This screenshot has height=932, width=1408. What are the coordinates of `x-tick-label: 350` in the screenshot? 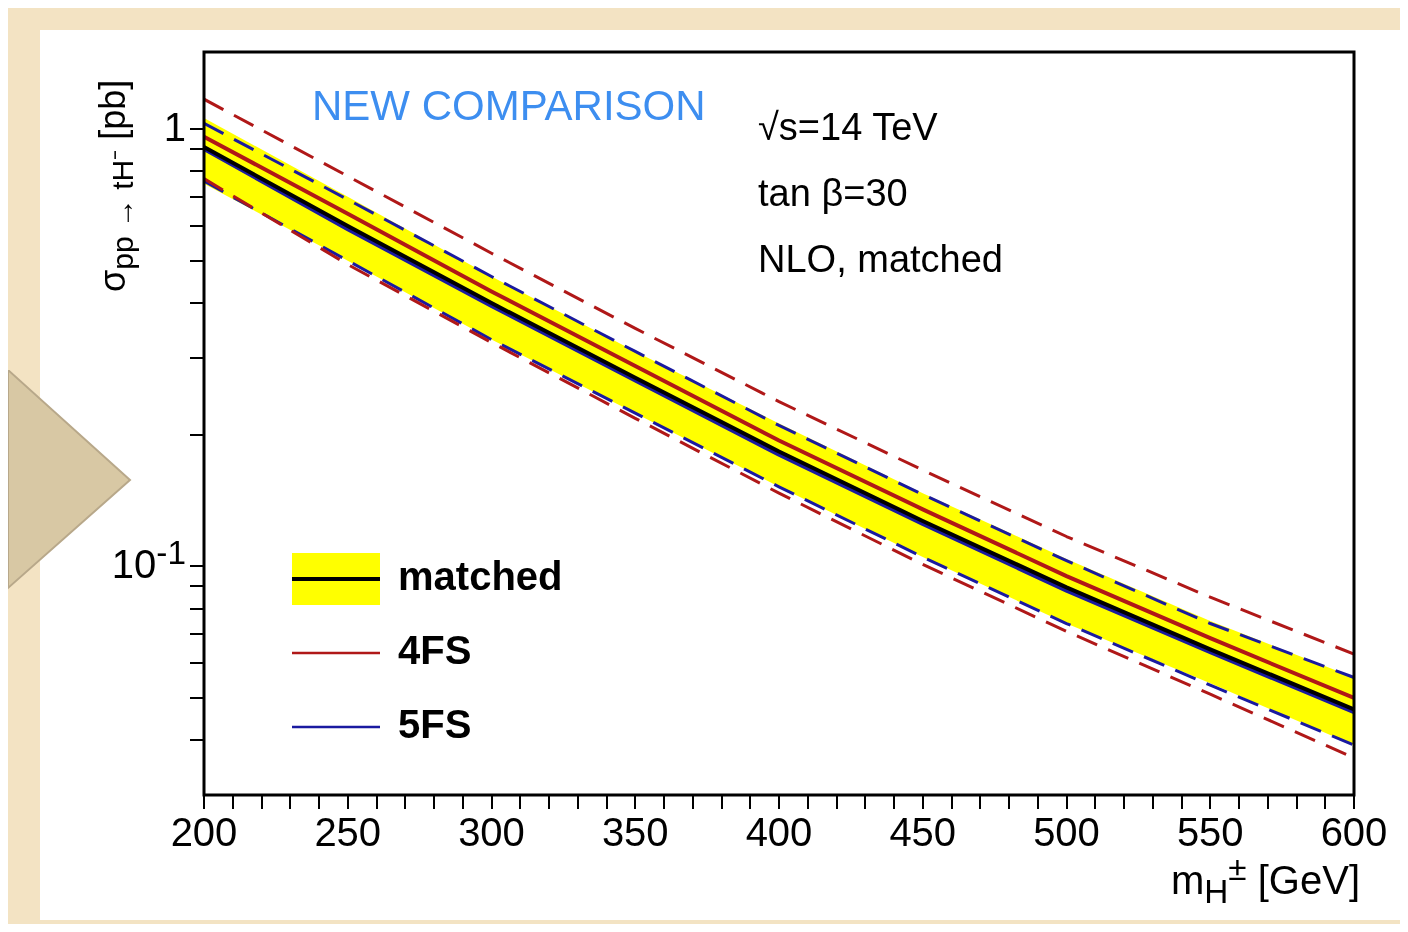 It's located at (635, 832).